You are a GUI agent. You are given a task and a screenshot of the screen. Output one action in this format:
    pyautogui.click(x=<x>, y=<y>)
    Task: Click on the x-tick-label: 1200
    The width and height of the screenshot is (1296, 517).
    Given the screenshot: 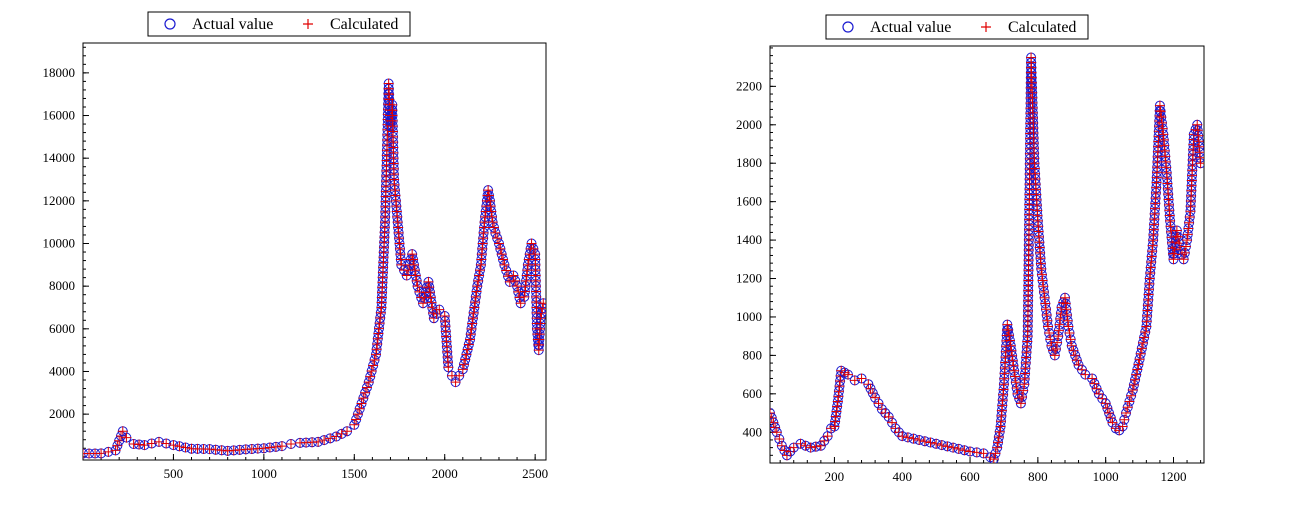 What is the action you would take?
    pyautogui.click(x=1173, y=476)
    